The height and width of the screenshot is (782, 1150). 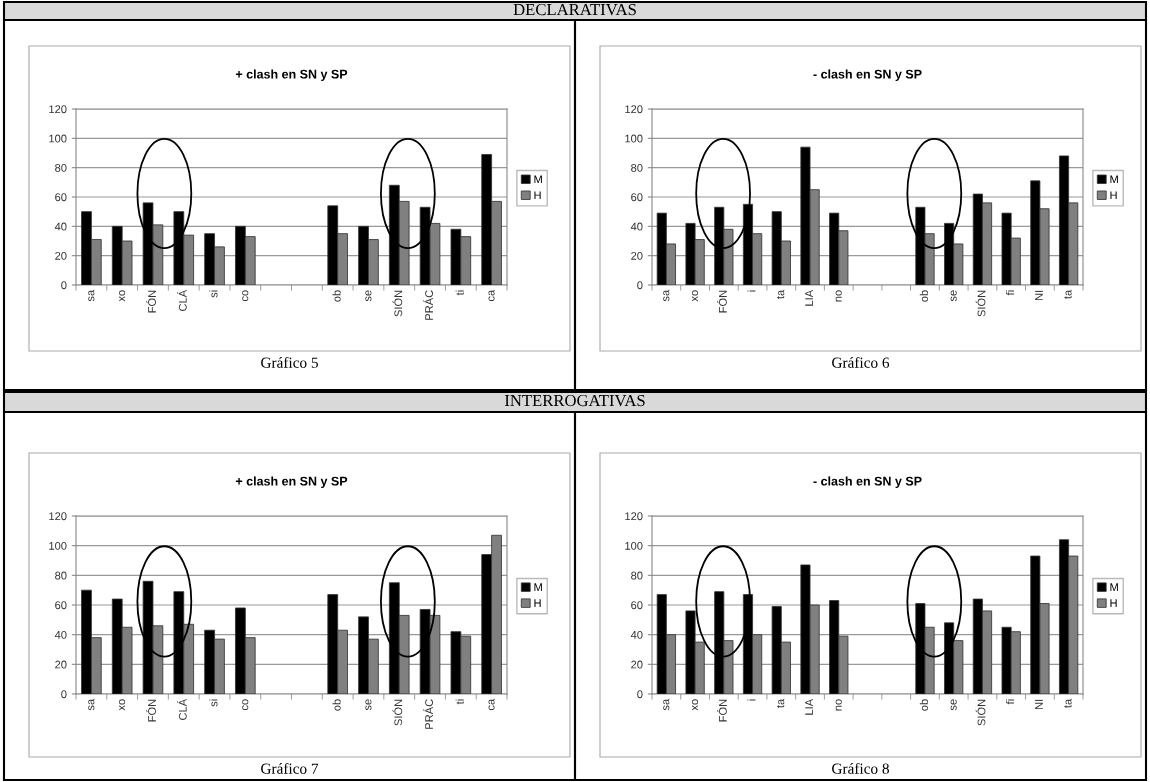 I want to click on text: Gráfico 6, so click(x=861, y=362).